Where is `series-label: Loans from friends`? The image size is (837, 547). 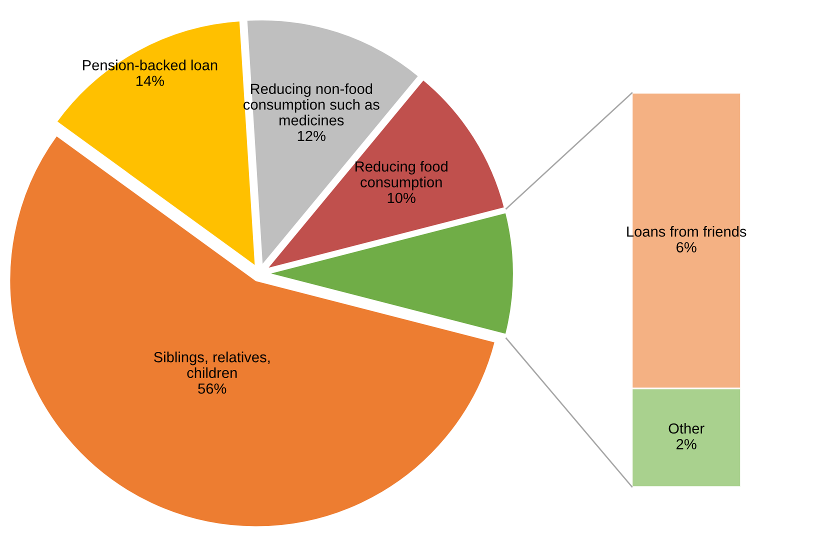 series-label: Loans from friends is located at coordinates (686, 231).